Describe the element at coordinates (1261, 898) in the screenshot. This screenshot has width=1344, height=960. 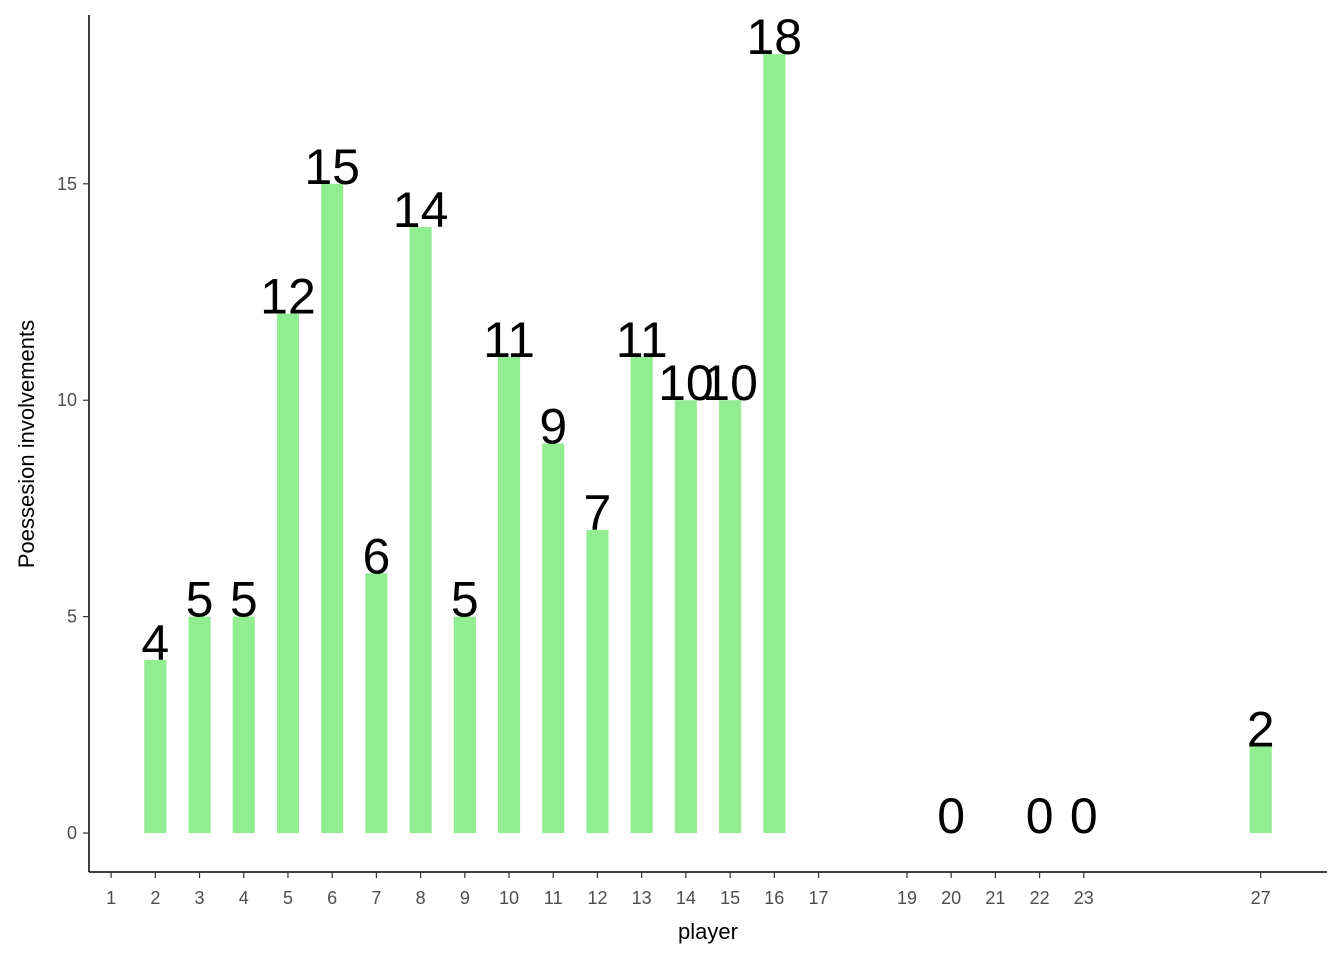
I see `x-tick-label: 27` at that location.